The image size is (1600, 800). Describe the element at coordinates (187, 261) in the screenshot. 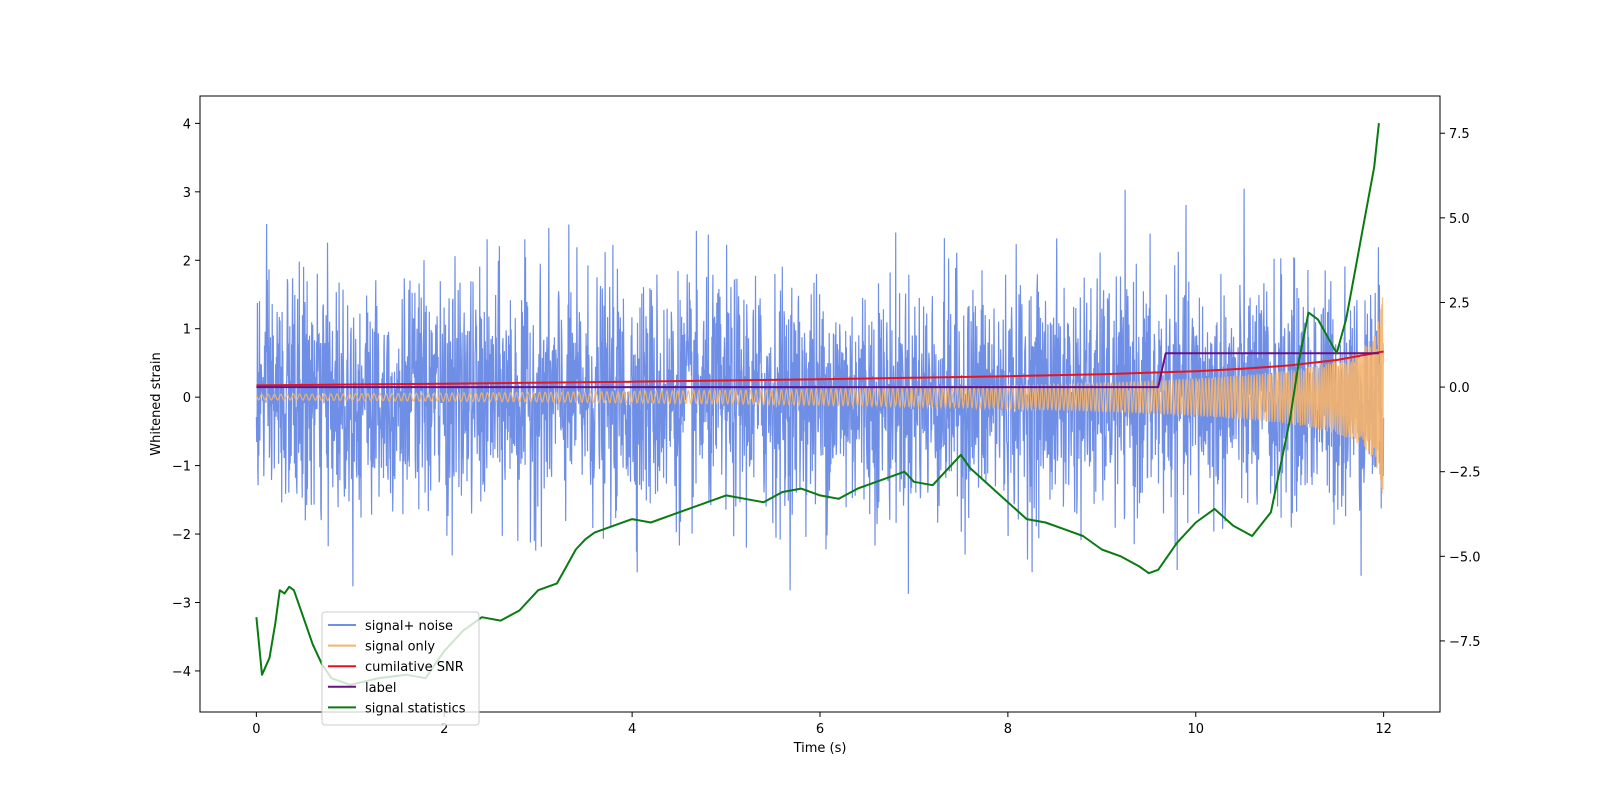

I see `y-tick-label: 2` at that location.